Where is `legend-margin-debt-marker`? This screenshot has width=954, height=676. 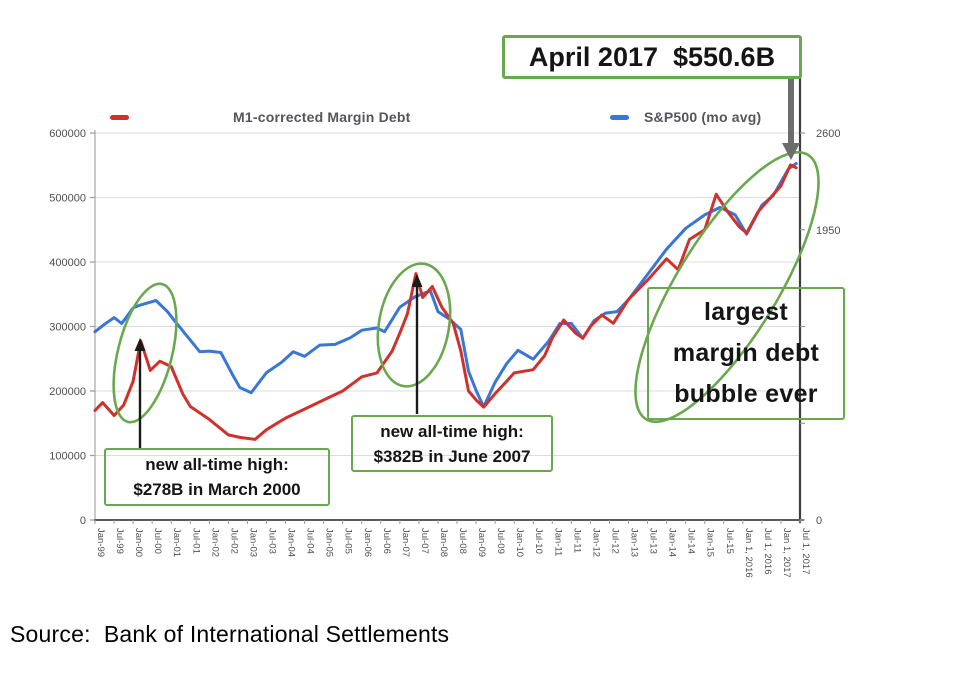 legend-margin-debt-marker is located at coordinates (119, 117).